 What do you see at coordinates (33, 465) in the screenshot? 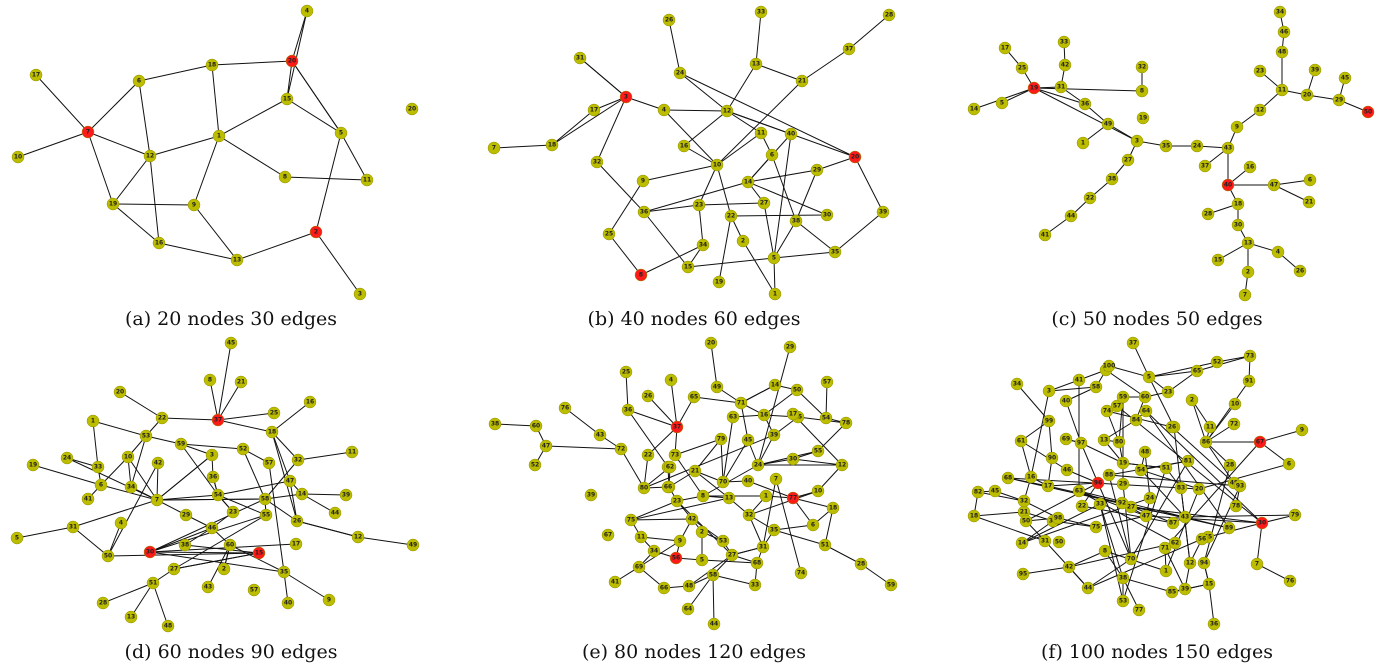
I see `graph-node: 19` at bounding box center [33, 465].